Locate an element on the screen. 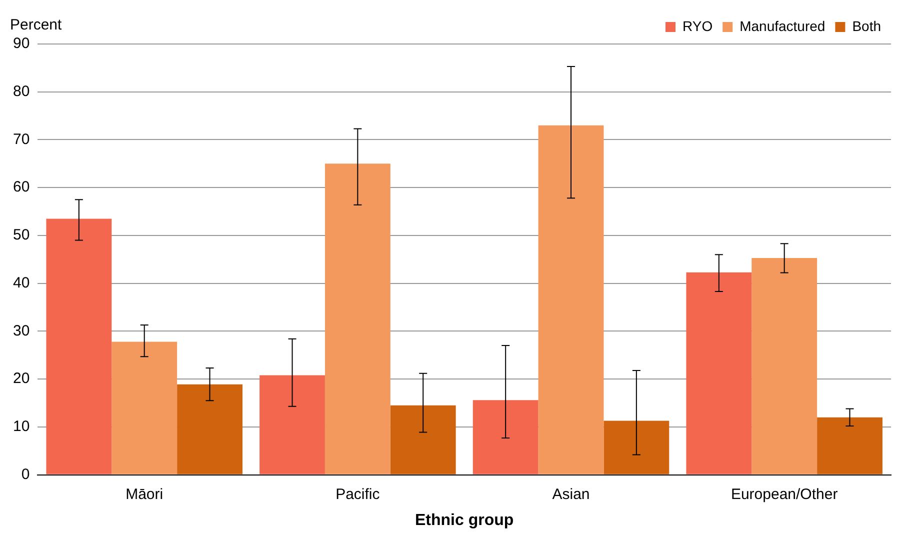 The width and height of the screenshot is (901, 534). y-tick-label: 50 is located at coordinates (21, 235).